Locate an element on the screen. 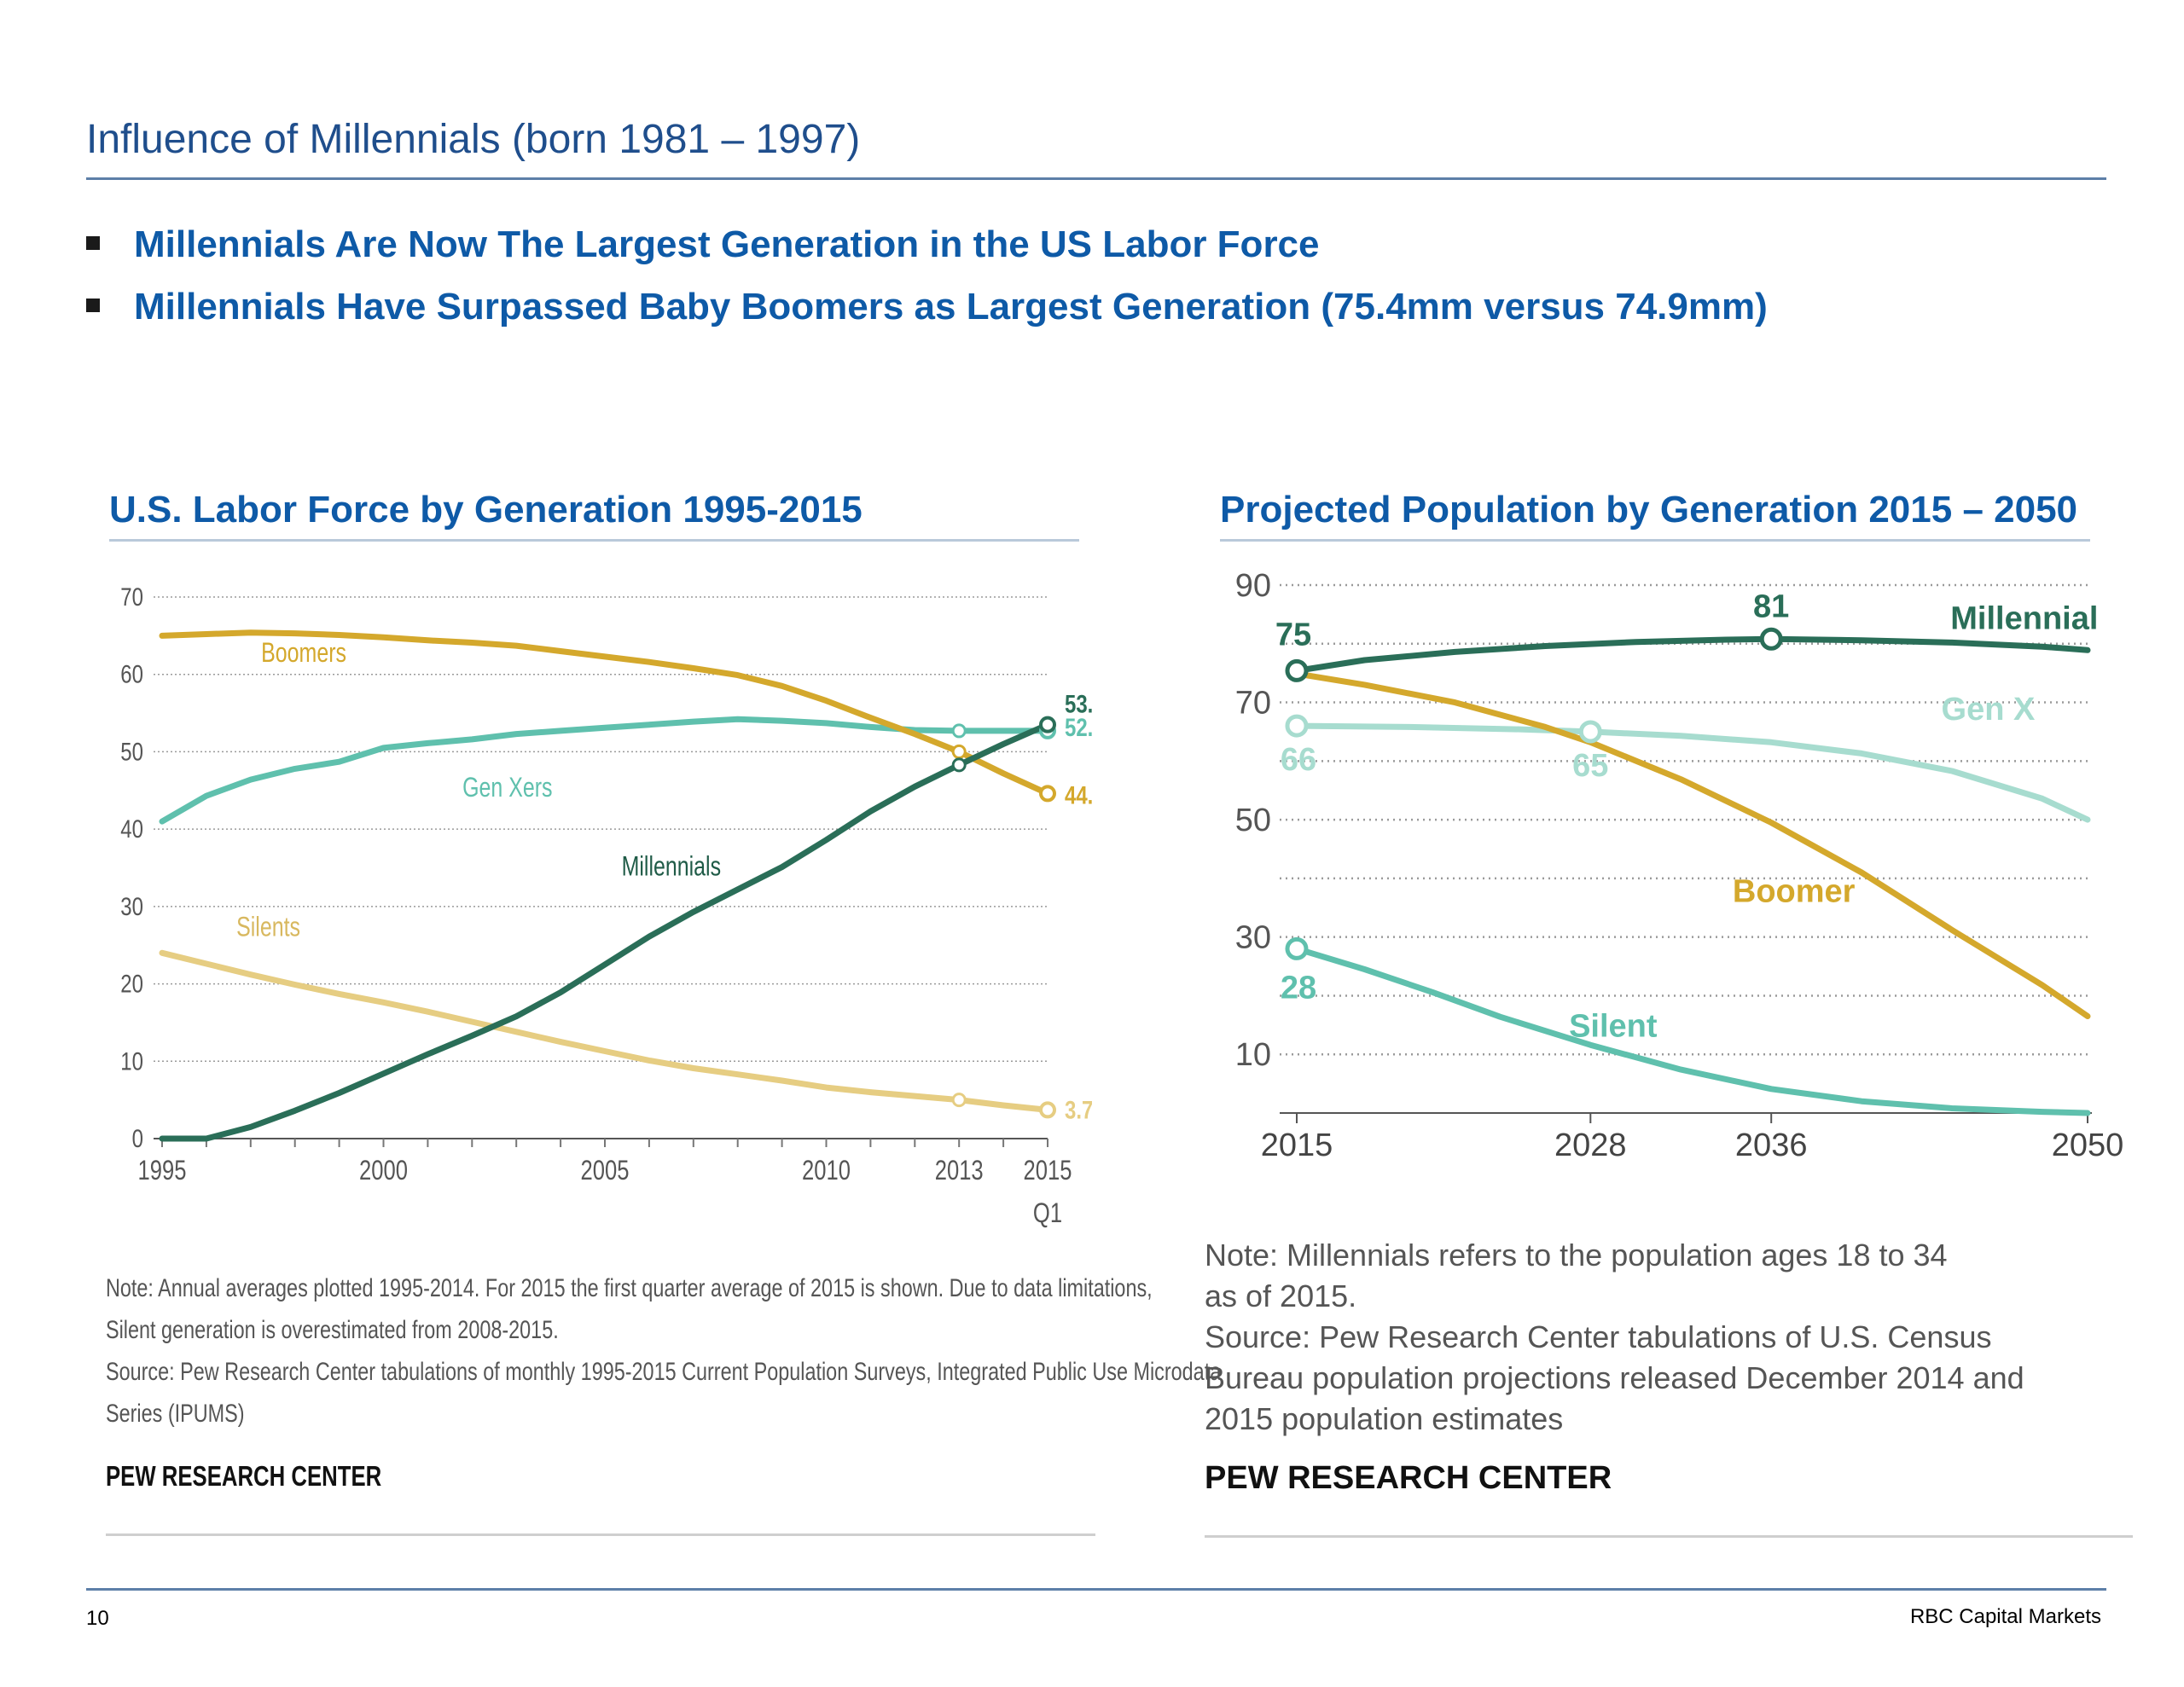 The width and height of the screenshot is (2184, 1687). point-value-label: 81 is located at coordinates (1771, 606).